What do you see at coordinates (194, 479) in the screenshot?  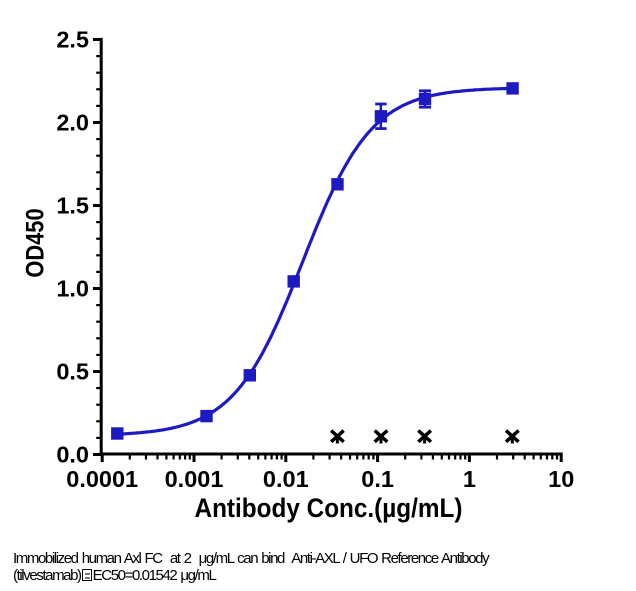 I see `svg-text: 0.001` at bounding box center [194, 479].